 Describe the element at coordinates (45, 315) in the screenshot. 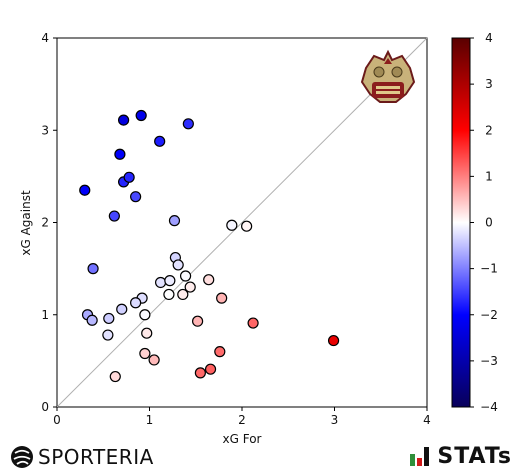

I see `y-tick-label: 1` at that location.